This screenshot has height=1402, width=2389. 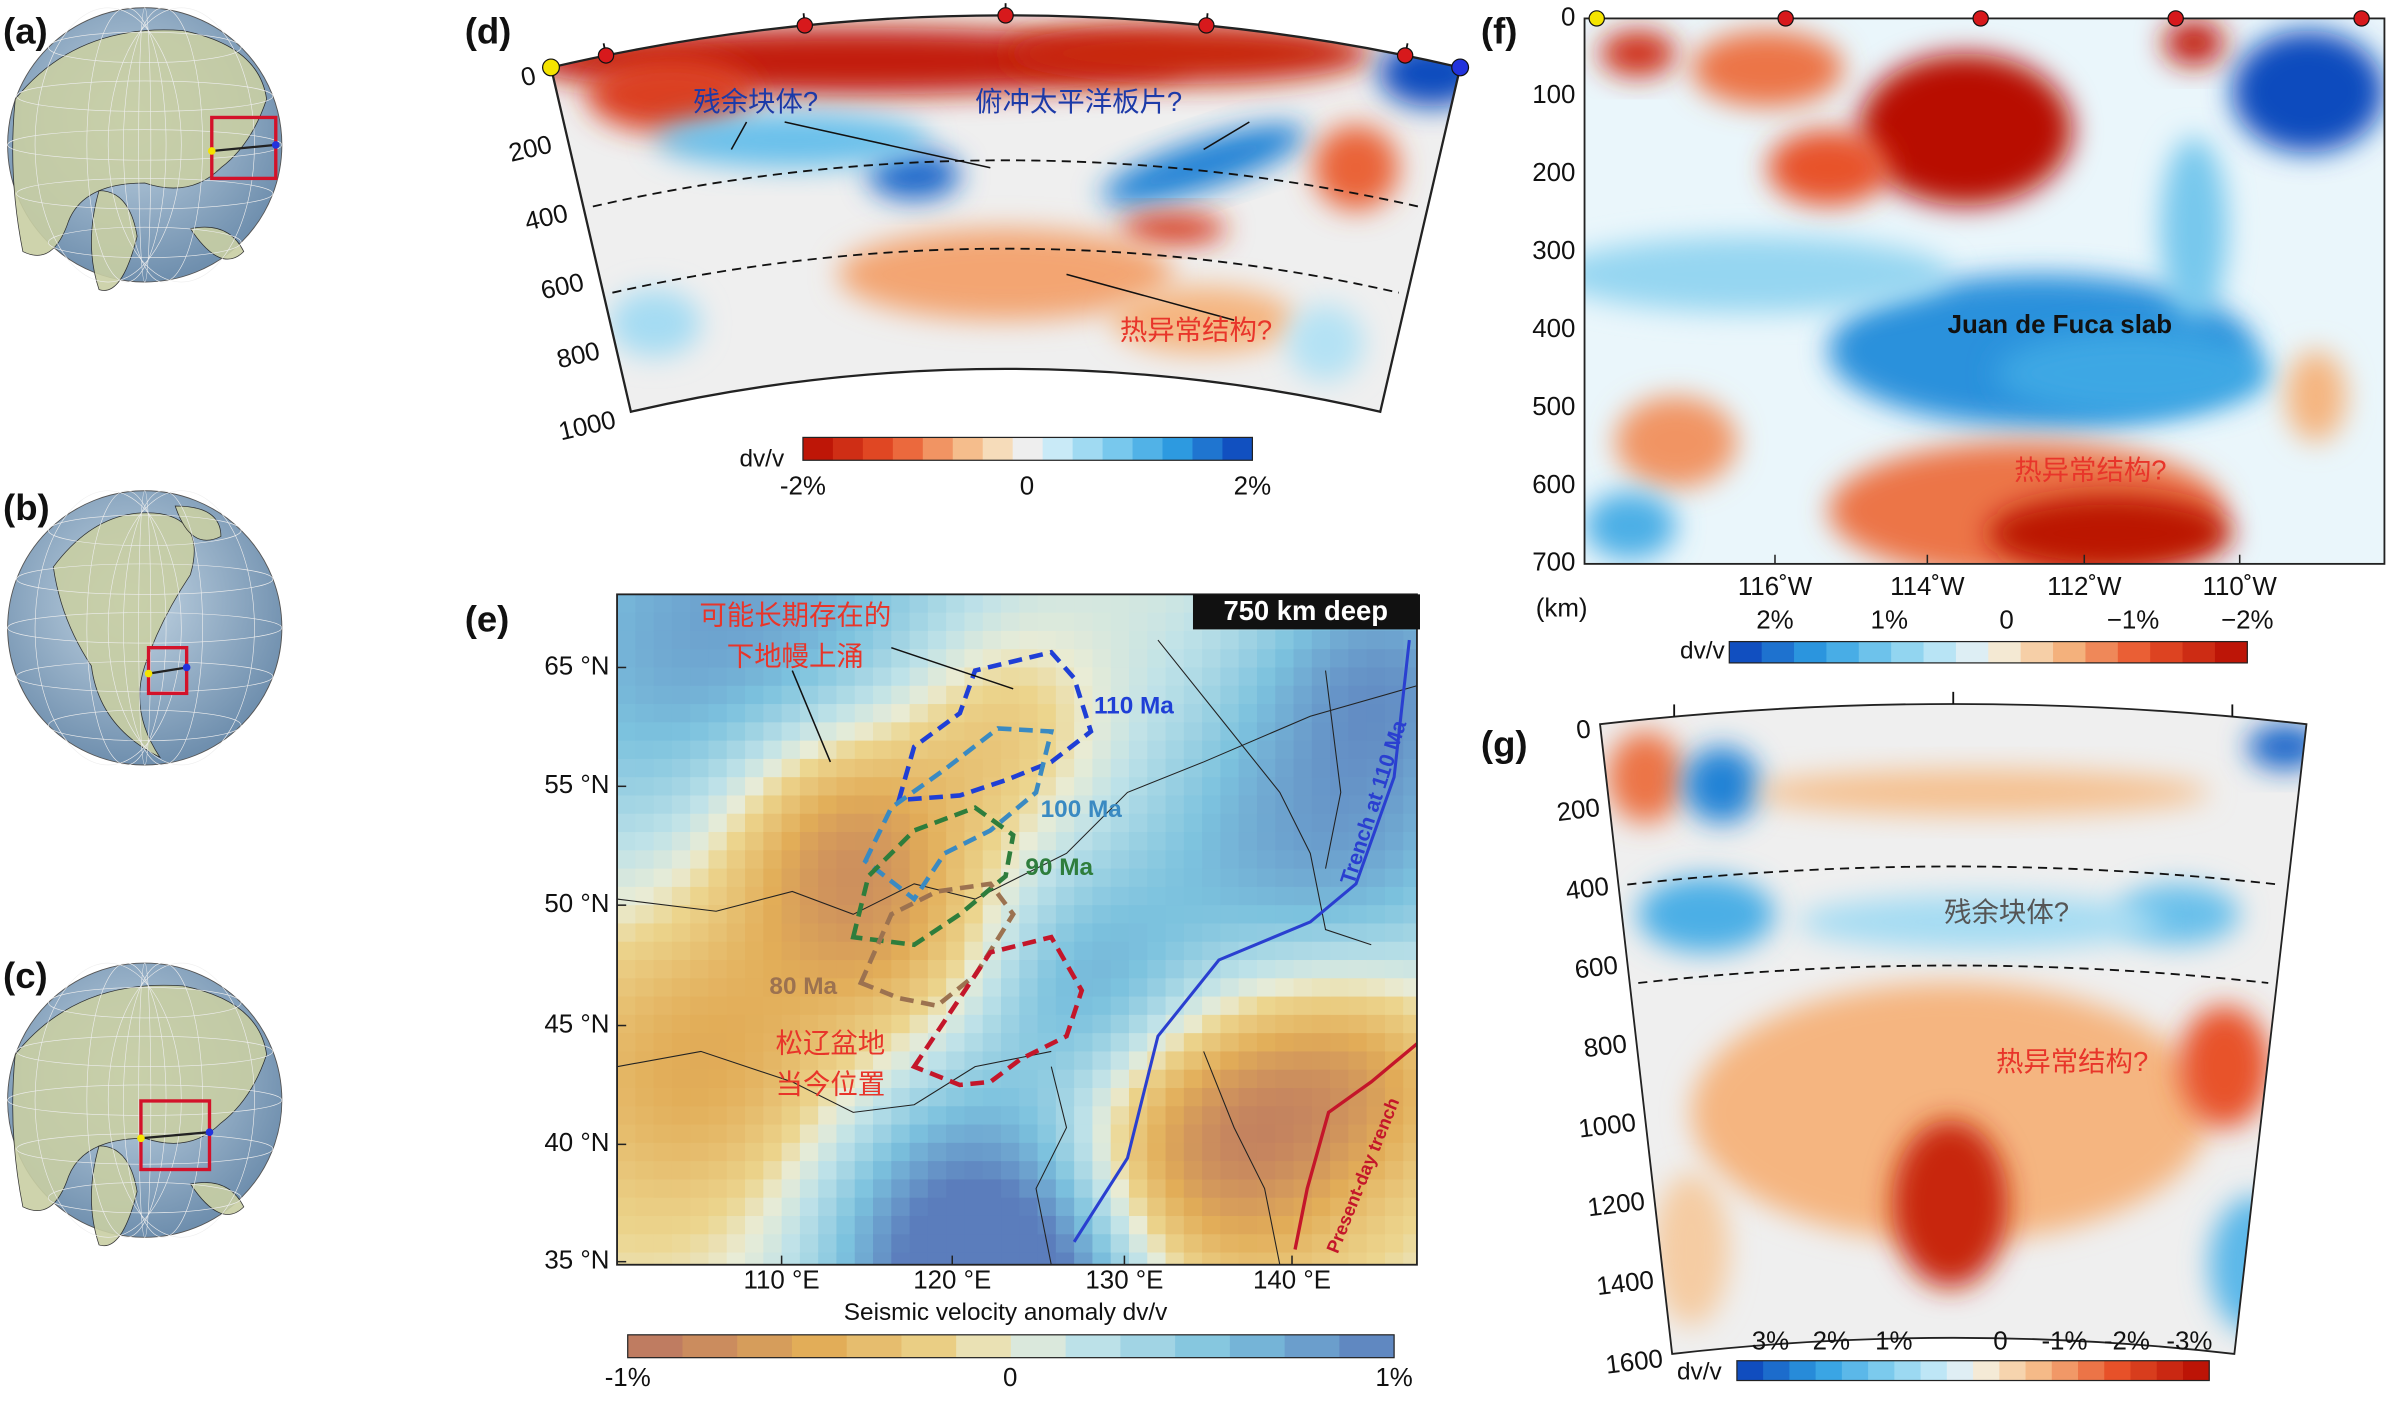 I want to click on y-tick-label: 40 °N, so click(x=576, y=1143).